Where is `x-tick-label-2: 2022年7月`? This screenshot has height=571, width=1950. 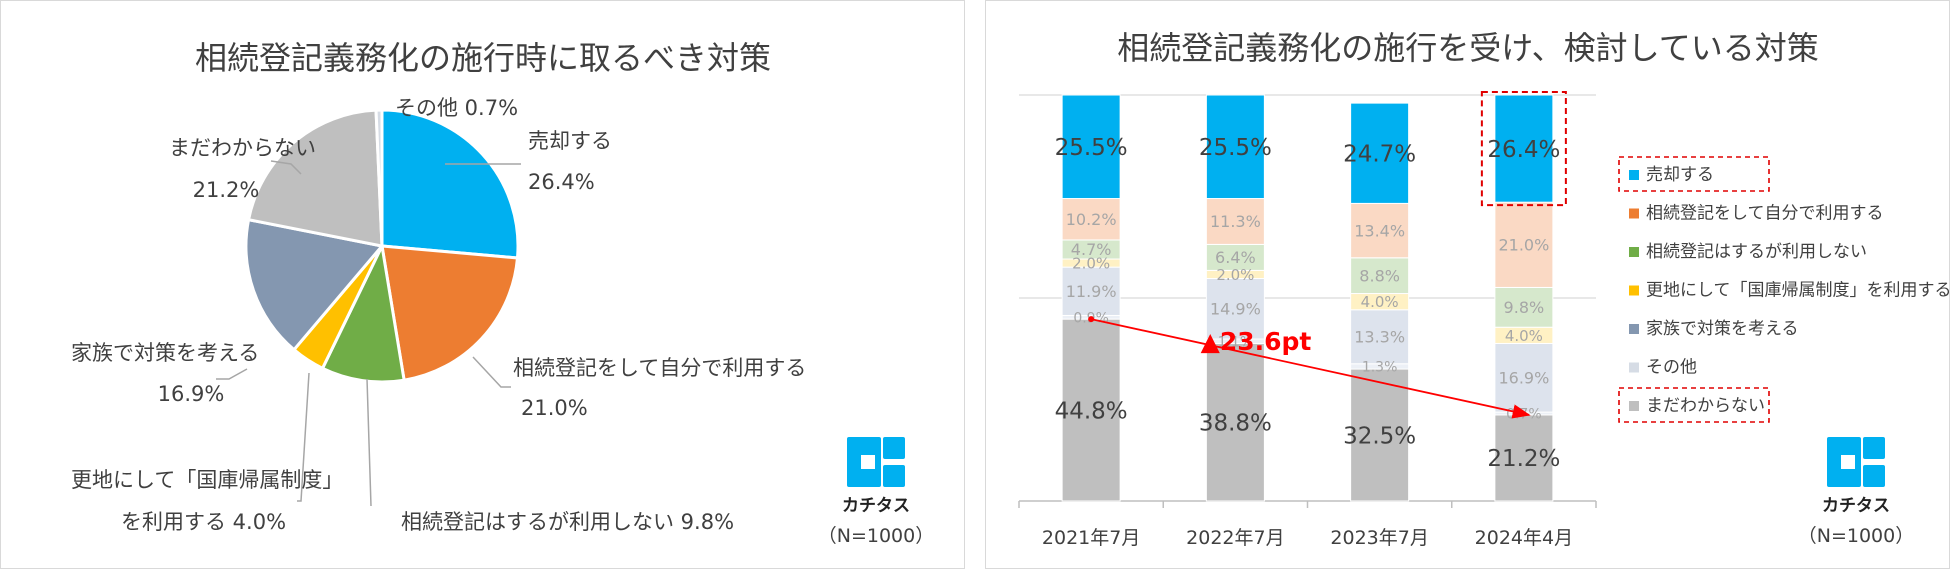
x-tick-label-2: 2022年7月 is located at coordinates (1235, 538).